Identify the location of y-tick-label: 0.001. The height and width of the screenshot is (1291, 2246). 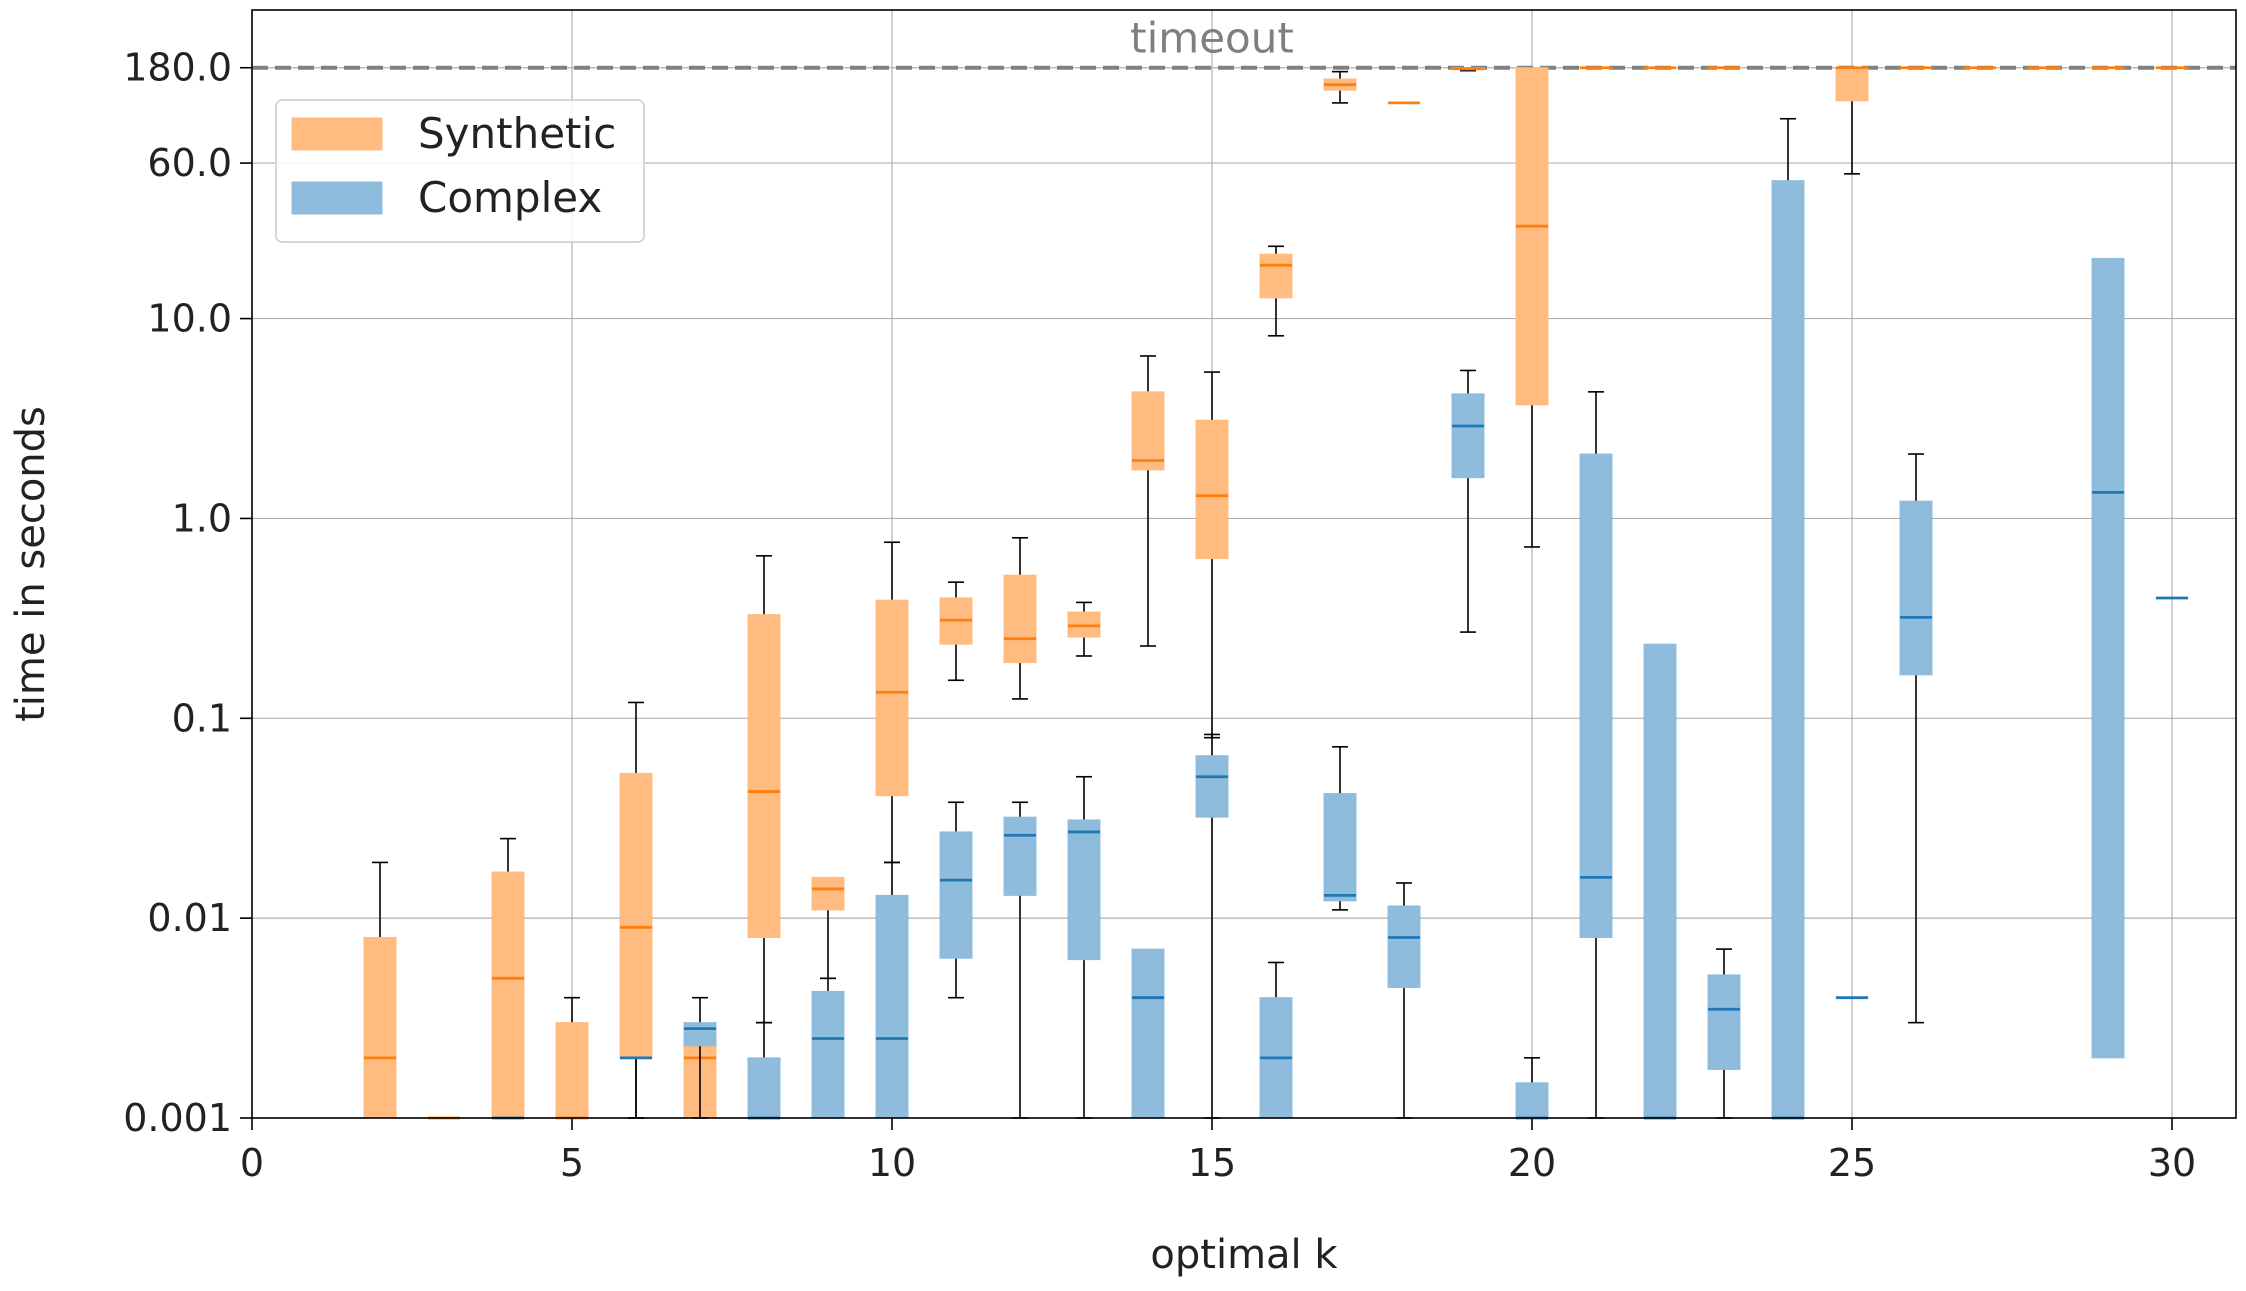
(177, 1118).